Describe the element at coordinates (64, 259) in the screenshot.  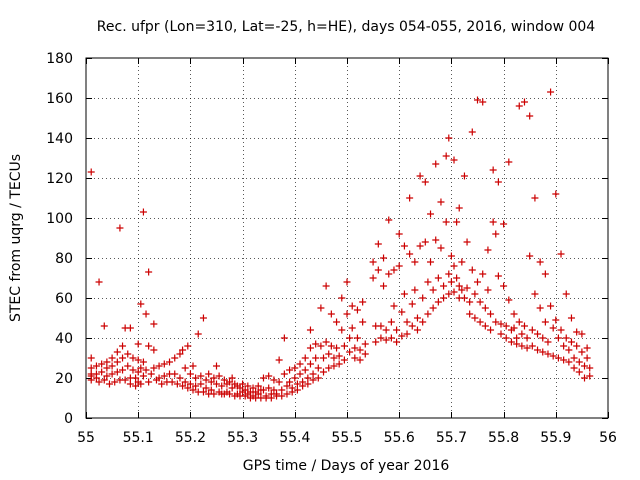
I see `y-tick-label: 80` at that location.